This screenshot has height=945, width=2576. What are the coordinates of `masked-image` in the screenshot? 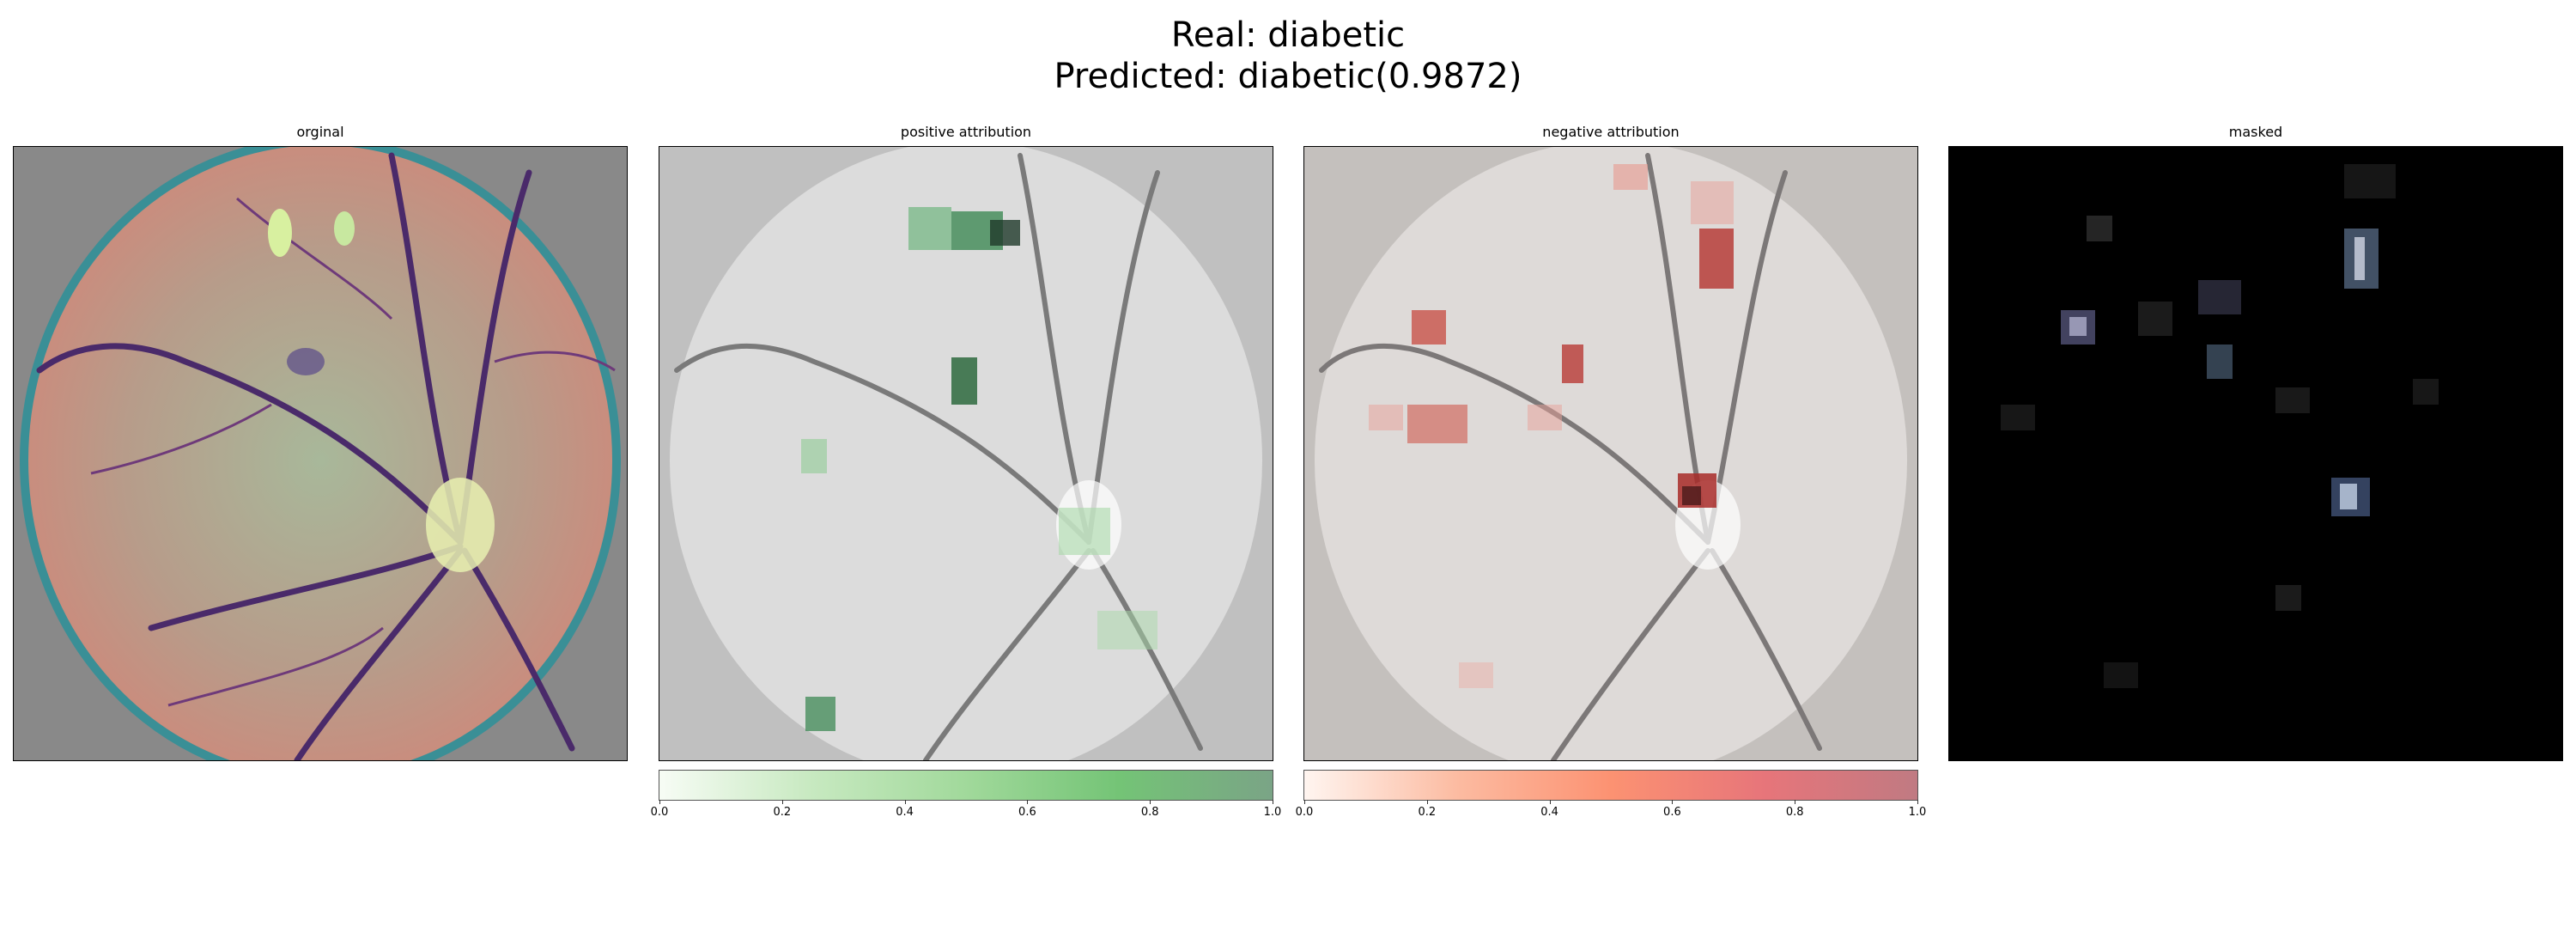 It's located at (2220, 426).